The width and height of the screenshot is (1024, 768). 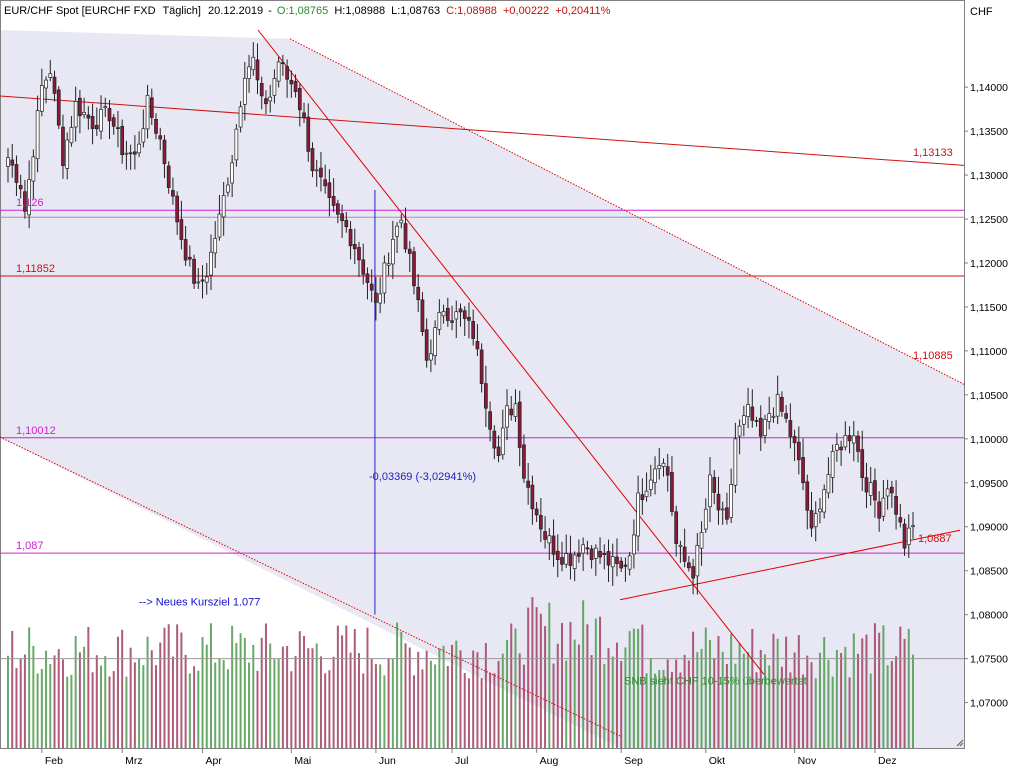 What do you see at coordinates (717, 761) in the screenshot?
I see `month-label: Okt` at bounding box center [717, 761].